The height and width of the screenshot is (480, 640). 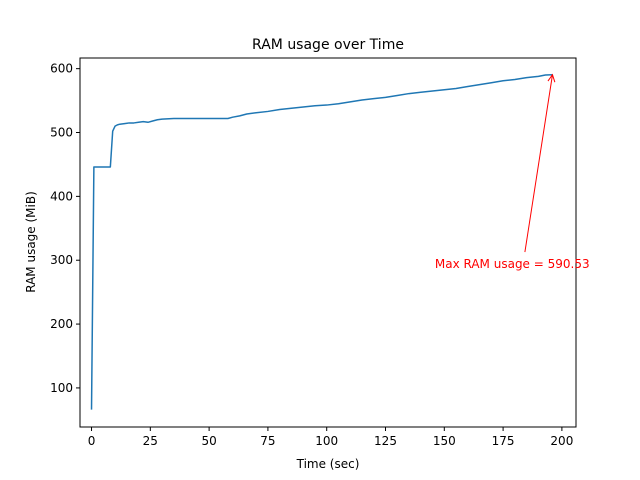 I want to click on x-tick-label: 150, so click(x=444, y=441).